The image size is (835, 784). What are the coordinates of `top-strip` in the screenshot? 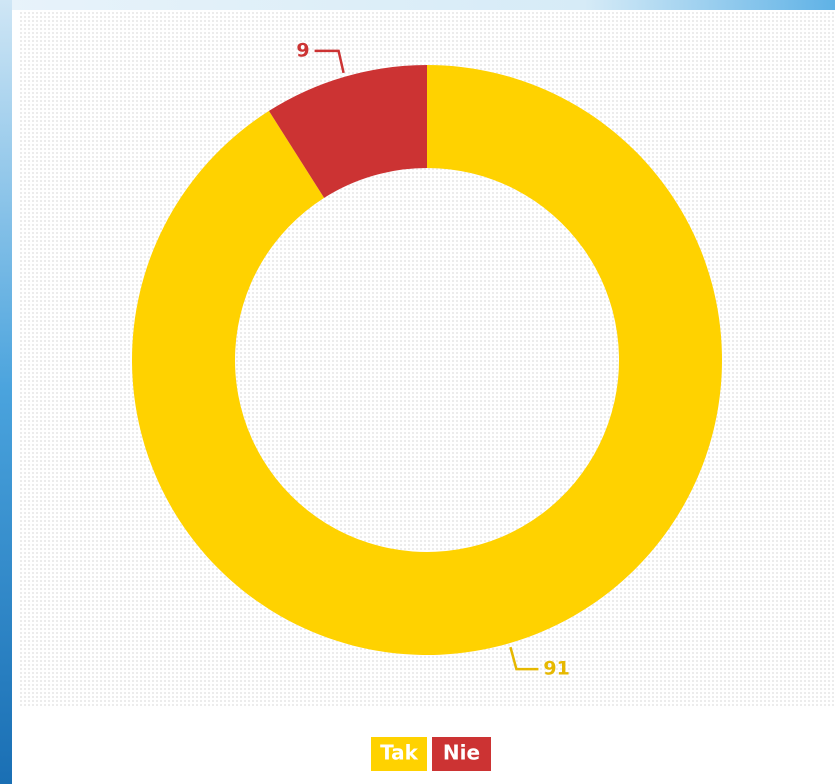 It's located at (417, 5).